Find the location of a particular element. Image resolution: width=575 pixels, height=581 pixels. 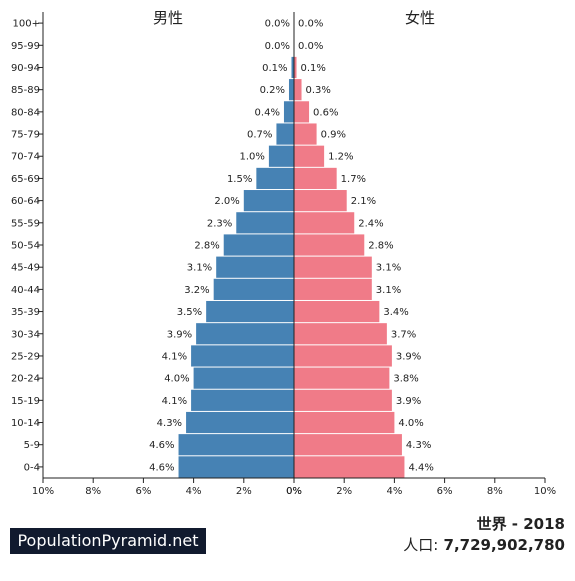

x-tick-label-right: 6% is located at coordinates (445, 491).